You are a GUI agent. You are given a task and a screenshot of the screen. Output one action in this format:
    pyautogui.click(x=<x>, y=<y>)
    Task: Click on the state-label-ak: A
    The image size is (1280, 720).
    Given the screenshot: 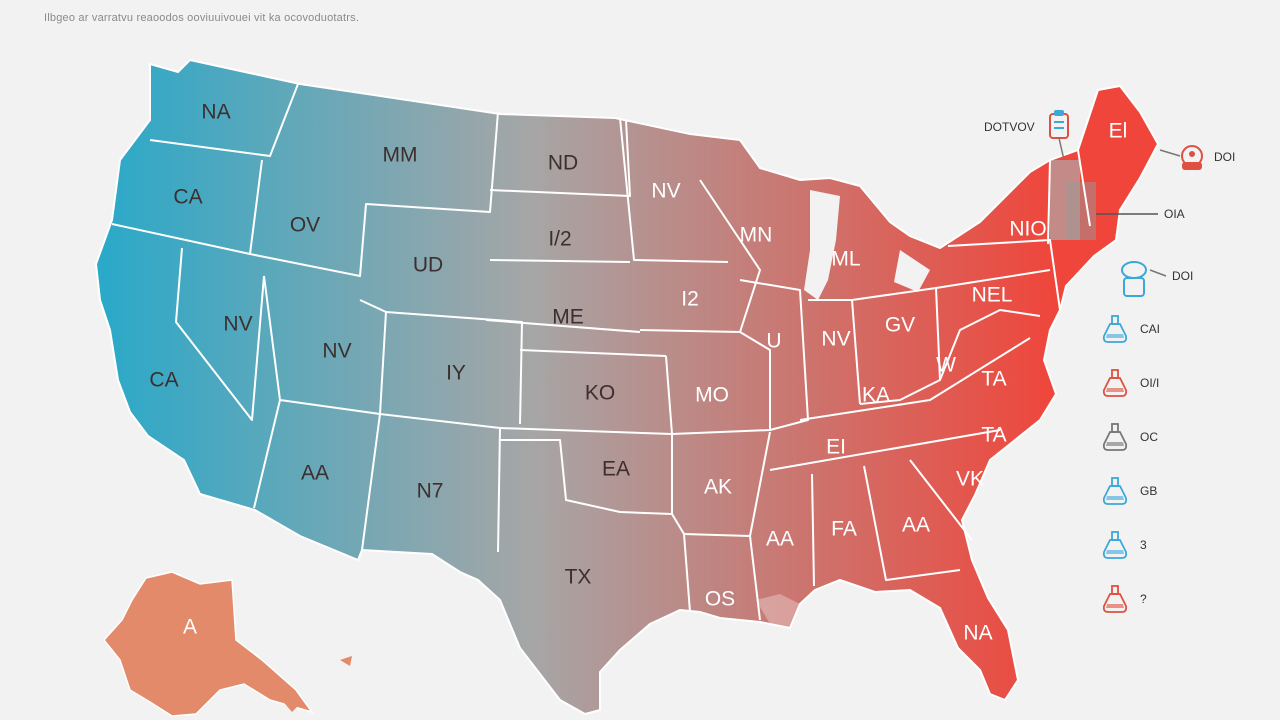 What is the action you would take?
    pyautogui.click(x=190, y=627)
    